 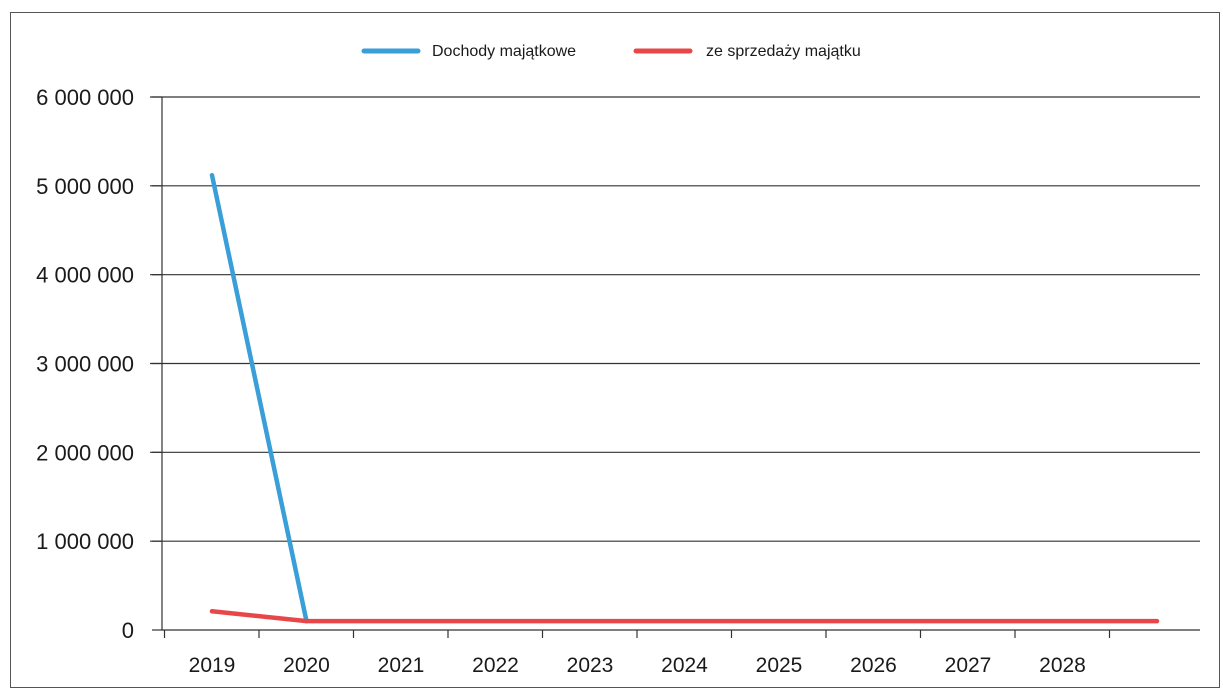 What do you see at coordinates (259, 398) in the screenshot?
I see `series-line-dochody-majatkowe` at bounding box center [259, 398].